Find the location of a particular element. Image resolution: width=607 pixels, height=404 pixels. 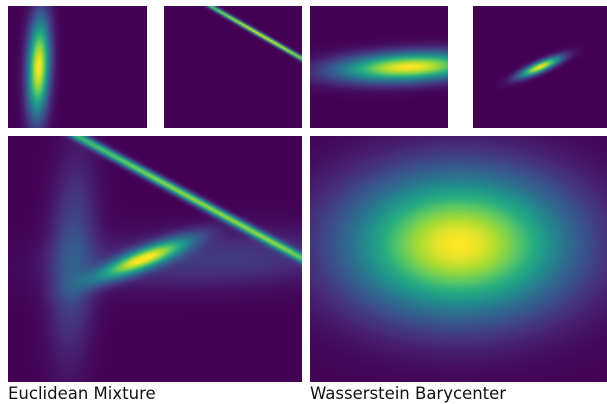

caption-wasserstein-barycenter: Wasserstein Barycenter is located at coordinates (408, 393).